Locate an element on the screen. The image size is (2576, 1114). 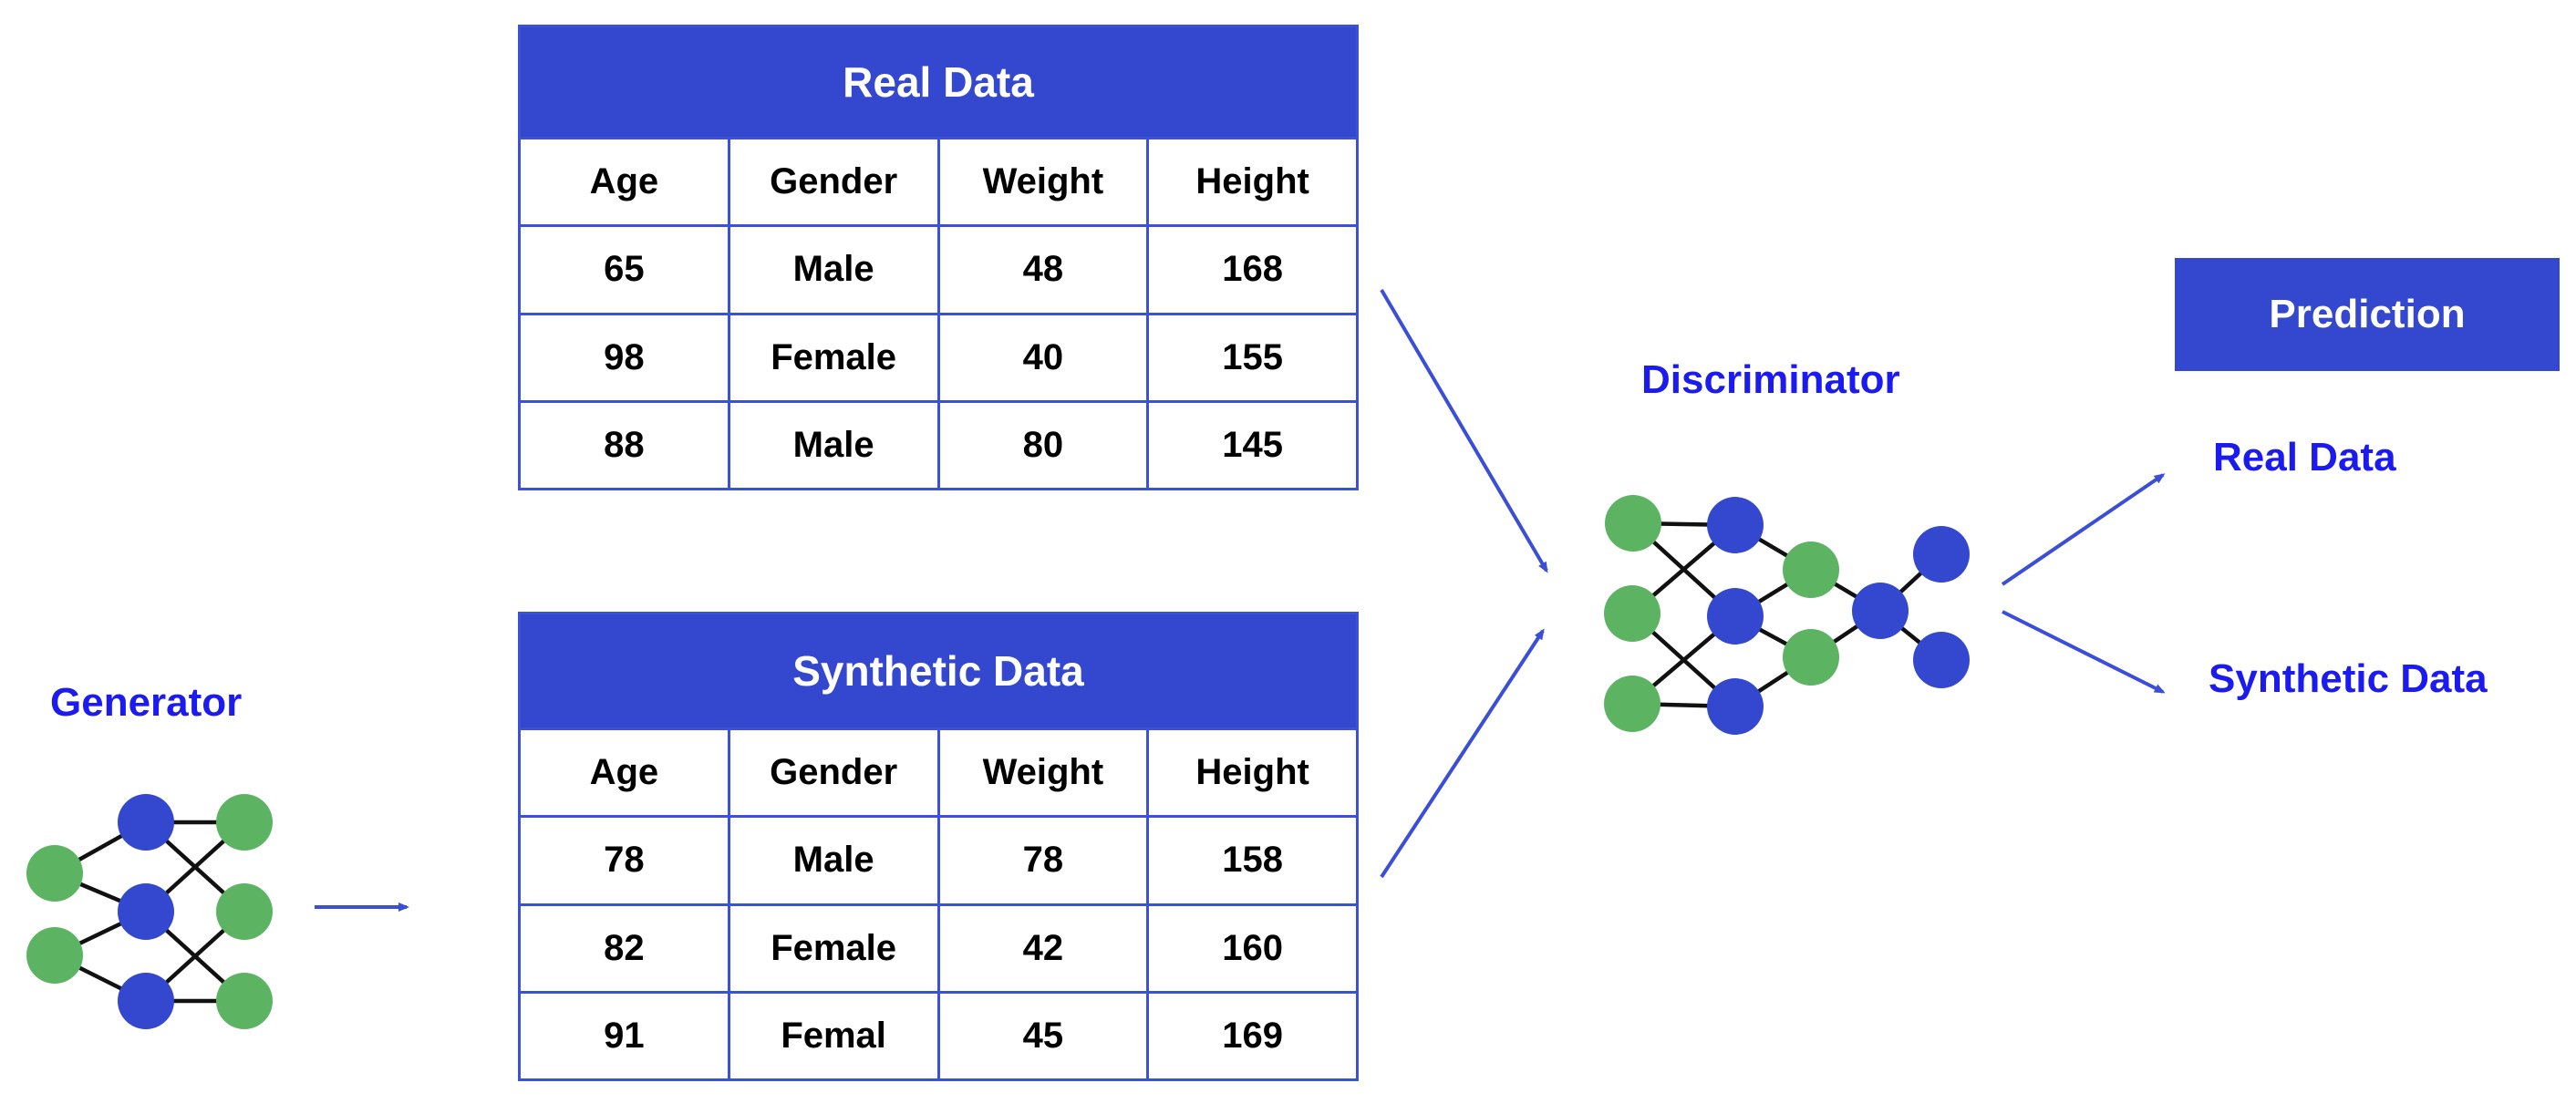
prediction-box: Prediction is located at coordinates (2367, 315).